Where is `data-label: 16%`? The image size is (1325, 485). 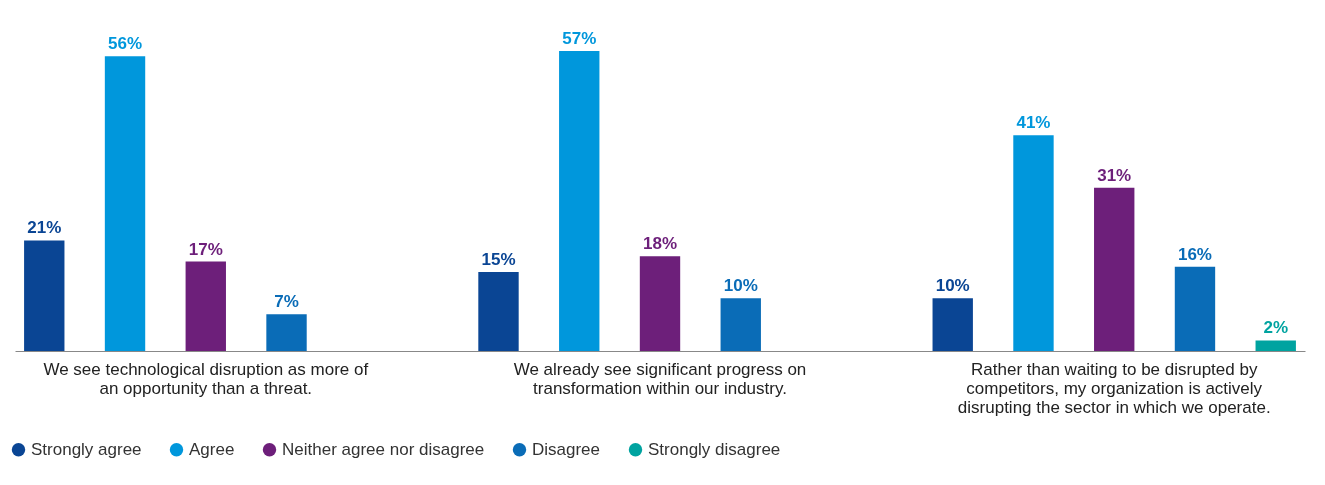
data-label: 16% is located at coordinates (1194, 254).